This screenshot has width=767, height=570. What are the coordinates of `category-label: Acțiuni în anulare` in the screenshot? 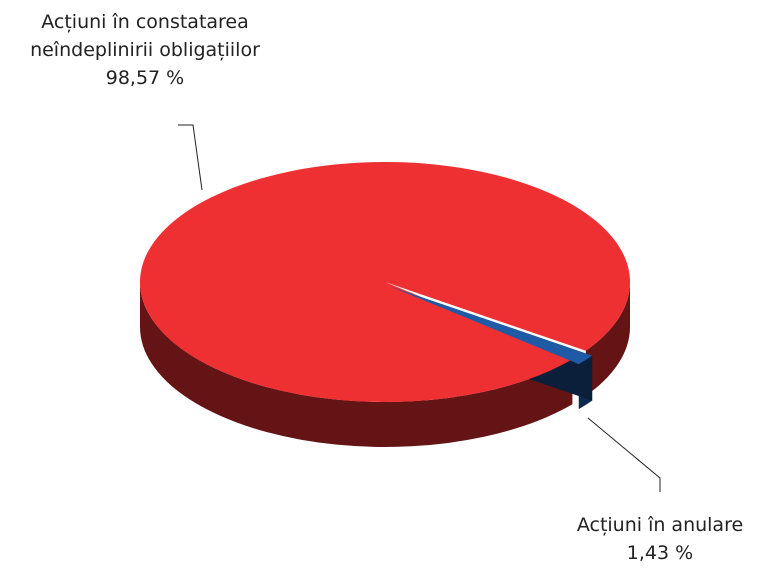 It's located at (660, 525).